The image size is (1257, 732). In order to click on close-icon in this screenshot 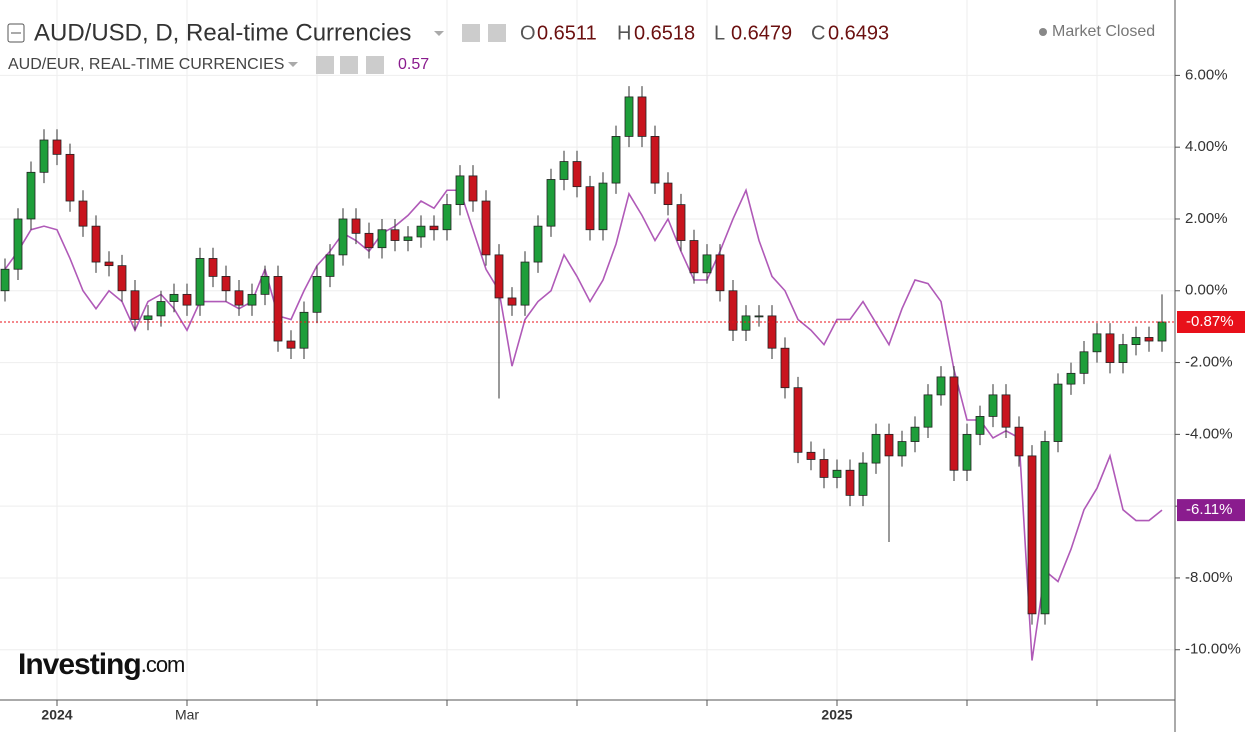, I will do `click(375, 65)`.